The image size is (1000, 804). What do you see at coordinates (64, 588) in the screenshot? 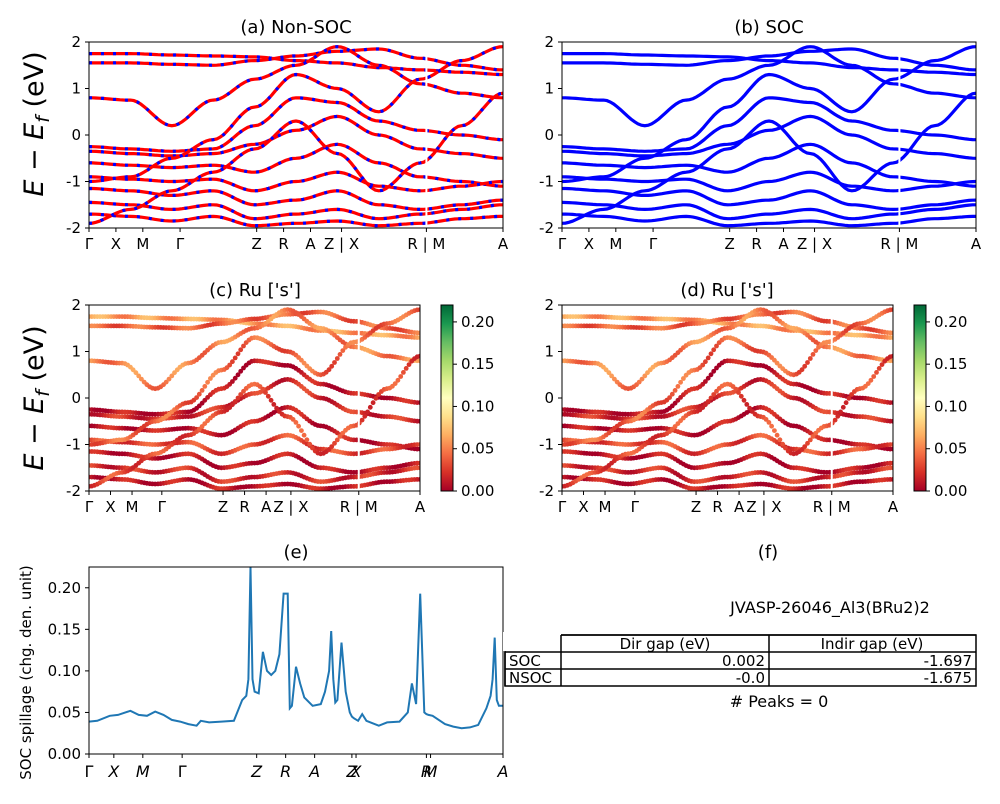
I see `y-tick-label: 0.20` at bounding box center [64, 588].